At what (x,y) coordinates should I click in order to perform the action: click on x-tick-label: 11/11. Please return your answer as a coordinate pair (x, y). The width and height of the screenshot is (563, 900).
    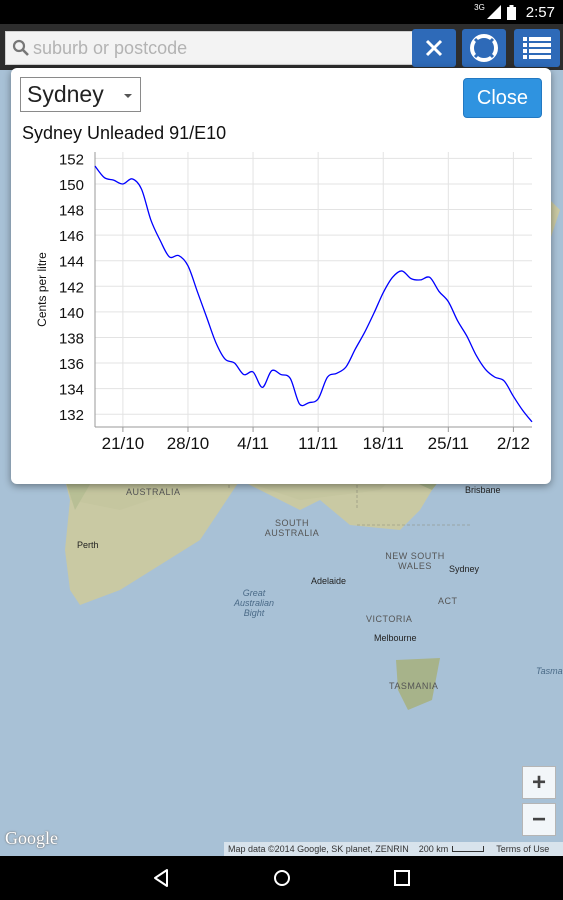
    Looking at the image, I should click on (318, 443).